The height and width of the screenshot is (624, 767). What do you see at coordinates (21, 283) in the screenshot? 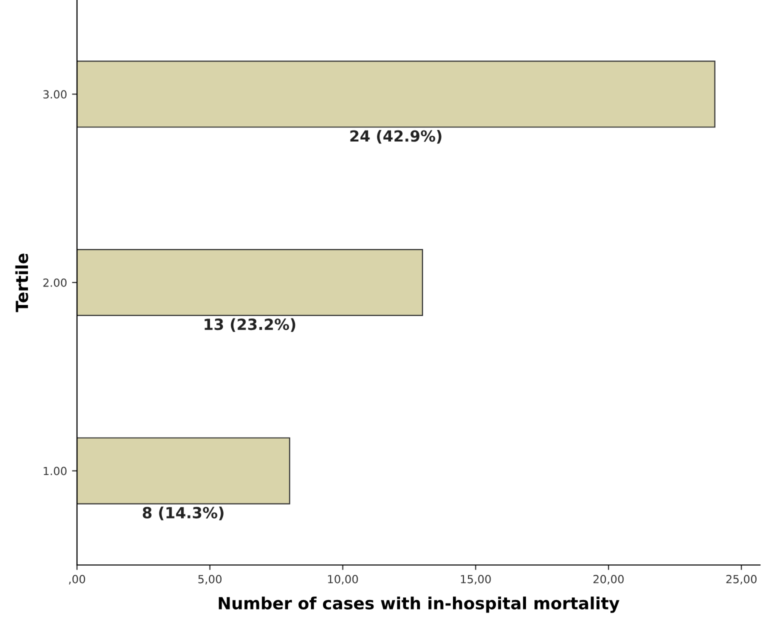
I see `y-axis-title: Tertile` at bounding box center [21, 283].